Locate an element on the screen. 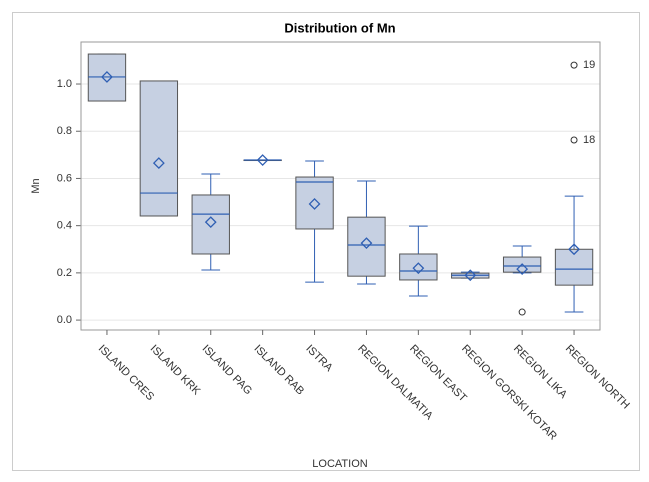 This screenshot has height=482, width=649. x-axis-label: LOCATION is located at coordinates (339, 464).